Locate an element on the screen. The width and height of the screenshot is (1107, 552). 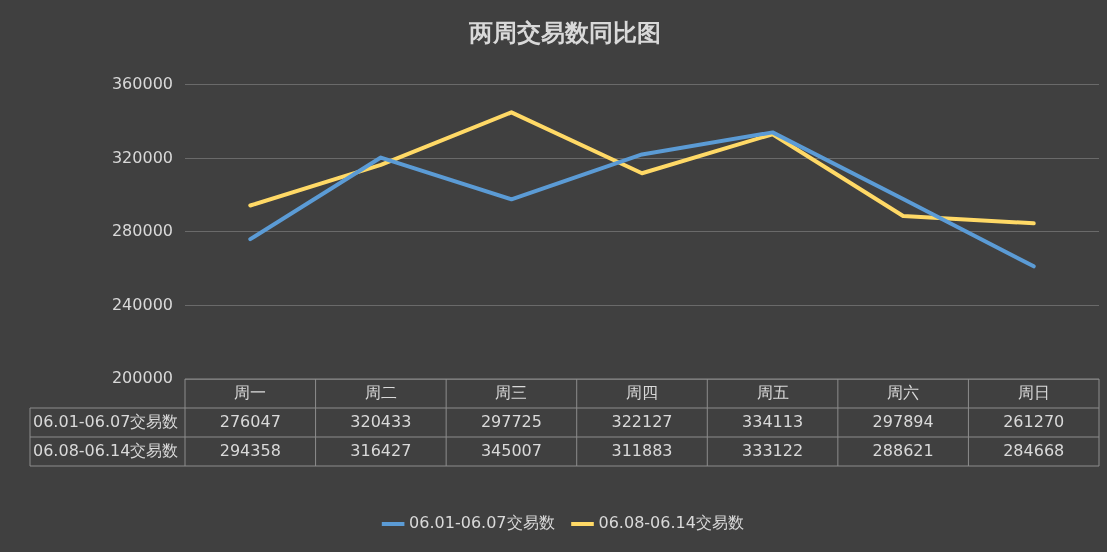
data-label: 320433 is located at coordinates (381, 421).